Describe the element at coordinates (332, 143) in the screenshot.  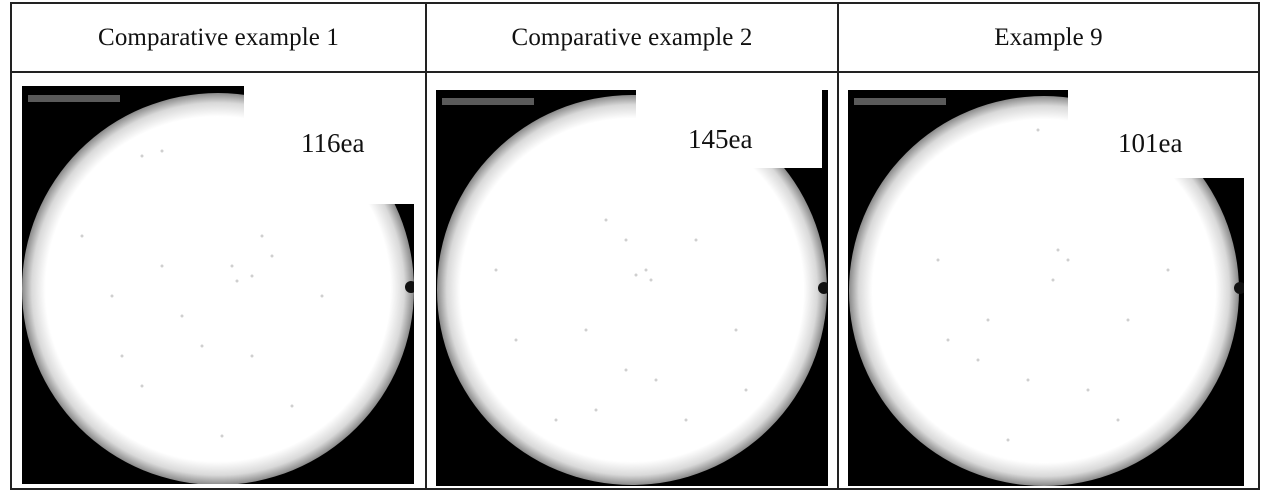
I see `defect-count-label: 116ea` at that location.